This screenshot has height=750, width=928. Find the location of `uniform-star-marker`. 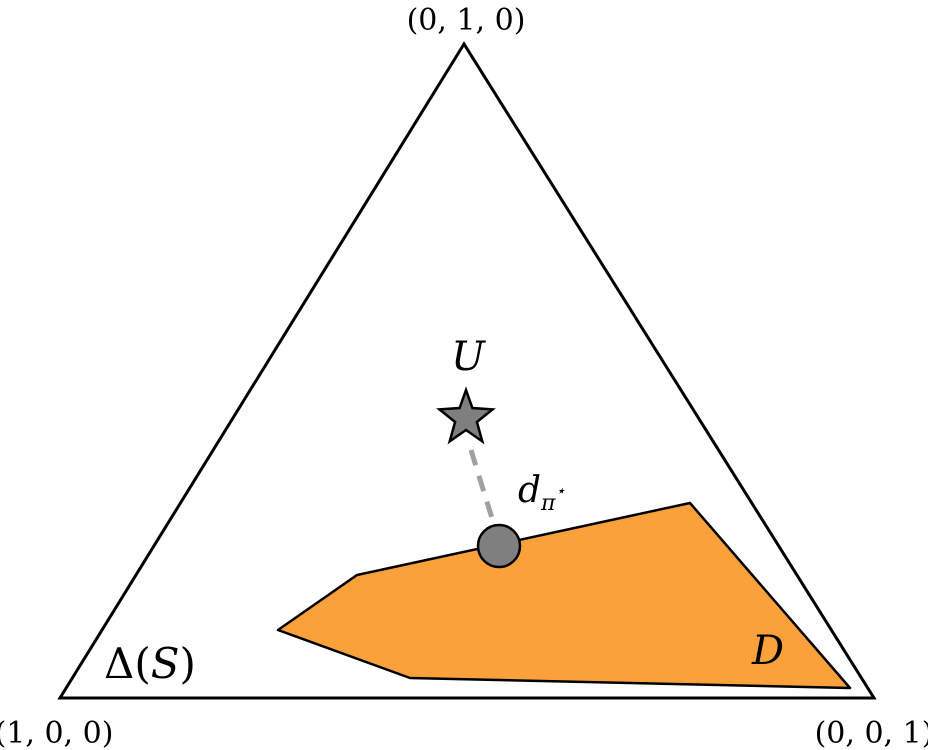

uniform-star-marker is located at coordinates (466, 415).